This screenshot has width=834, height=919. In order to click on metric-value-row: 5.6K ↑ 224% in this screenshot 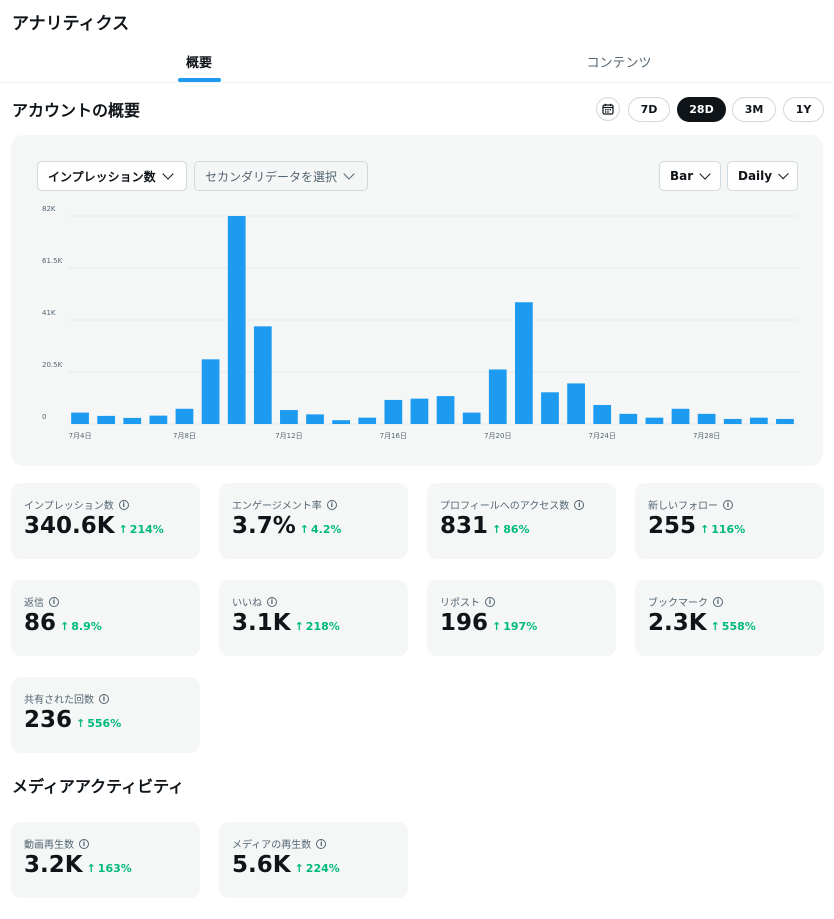, I will do `click(286, 865)`.